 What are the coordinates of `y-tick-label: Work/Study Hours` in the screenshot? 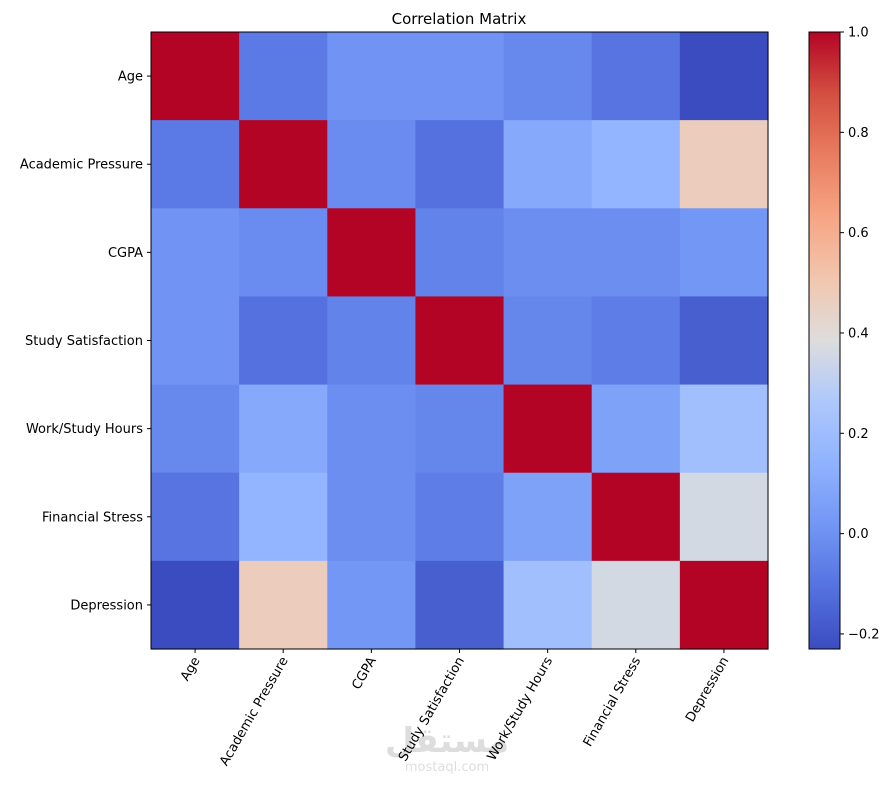 It's located at (84, 429).